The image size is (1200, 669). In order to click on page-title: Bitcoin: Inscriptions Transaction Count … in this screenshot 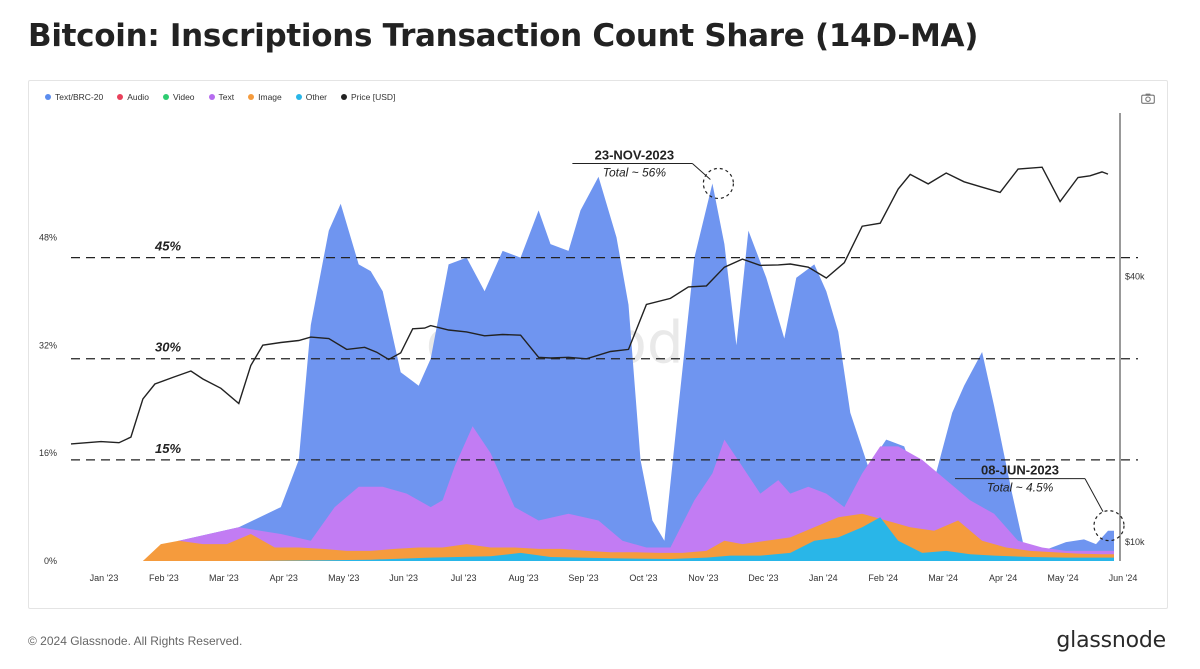, I will do `click(503, 36)`.